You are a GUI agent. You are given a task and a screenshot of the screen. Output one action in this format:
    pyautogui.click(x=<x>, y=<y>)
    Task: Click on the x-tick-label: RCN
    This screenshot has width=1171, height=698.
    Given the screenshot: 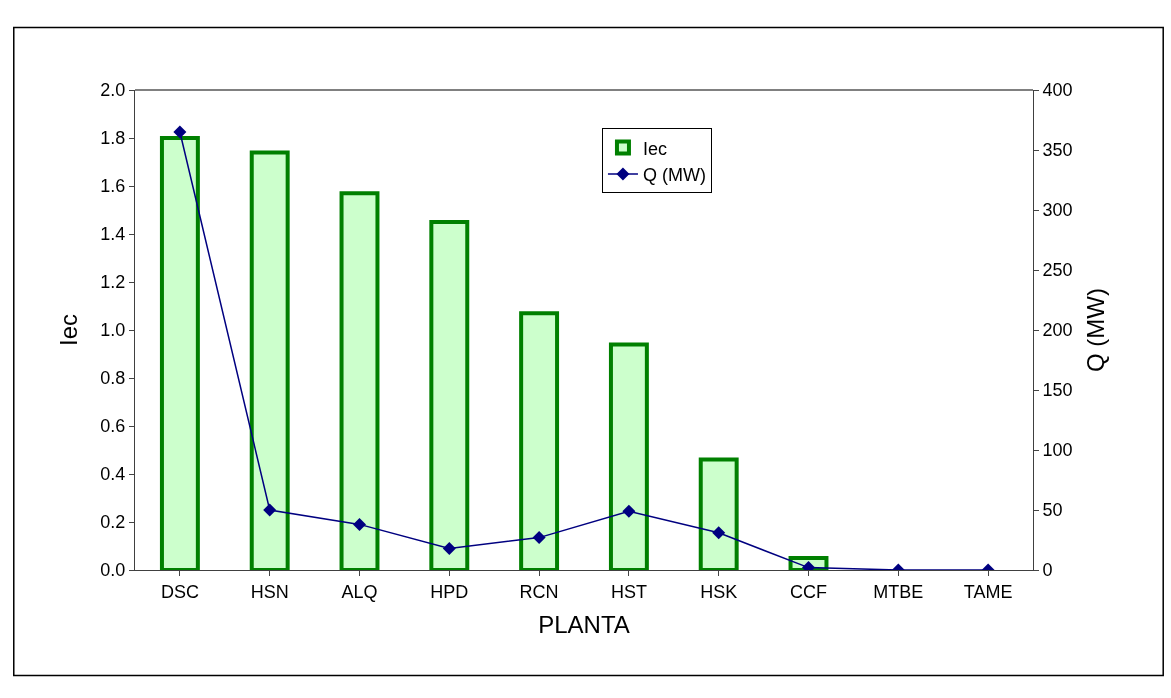 What is the action you would take?
    pyautogui.click(x=539, y=591)
    